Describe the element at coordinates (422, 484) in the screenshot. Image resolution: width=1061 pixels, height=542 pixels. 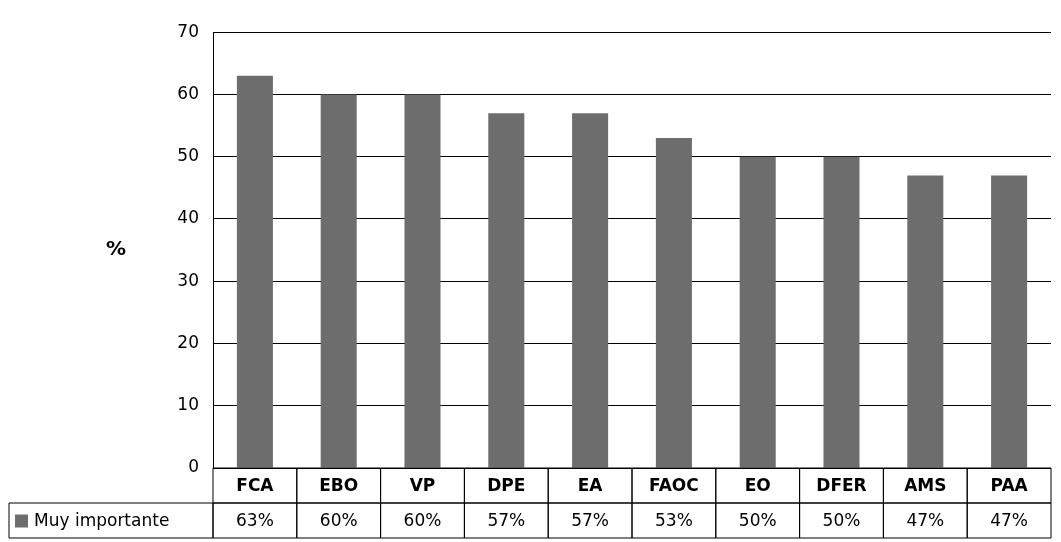
I see `x-tick-label: VP` at that location.